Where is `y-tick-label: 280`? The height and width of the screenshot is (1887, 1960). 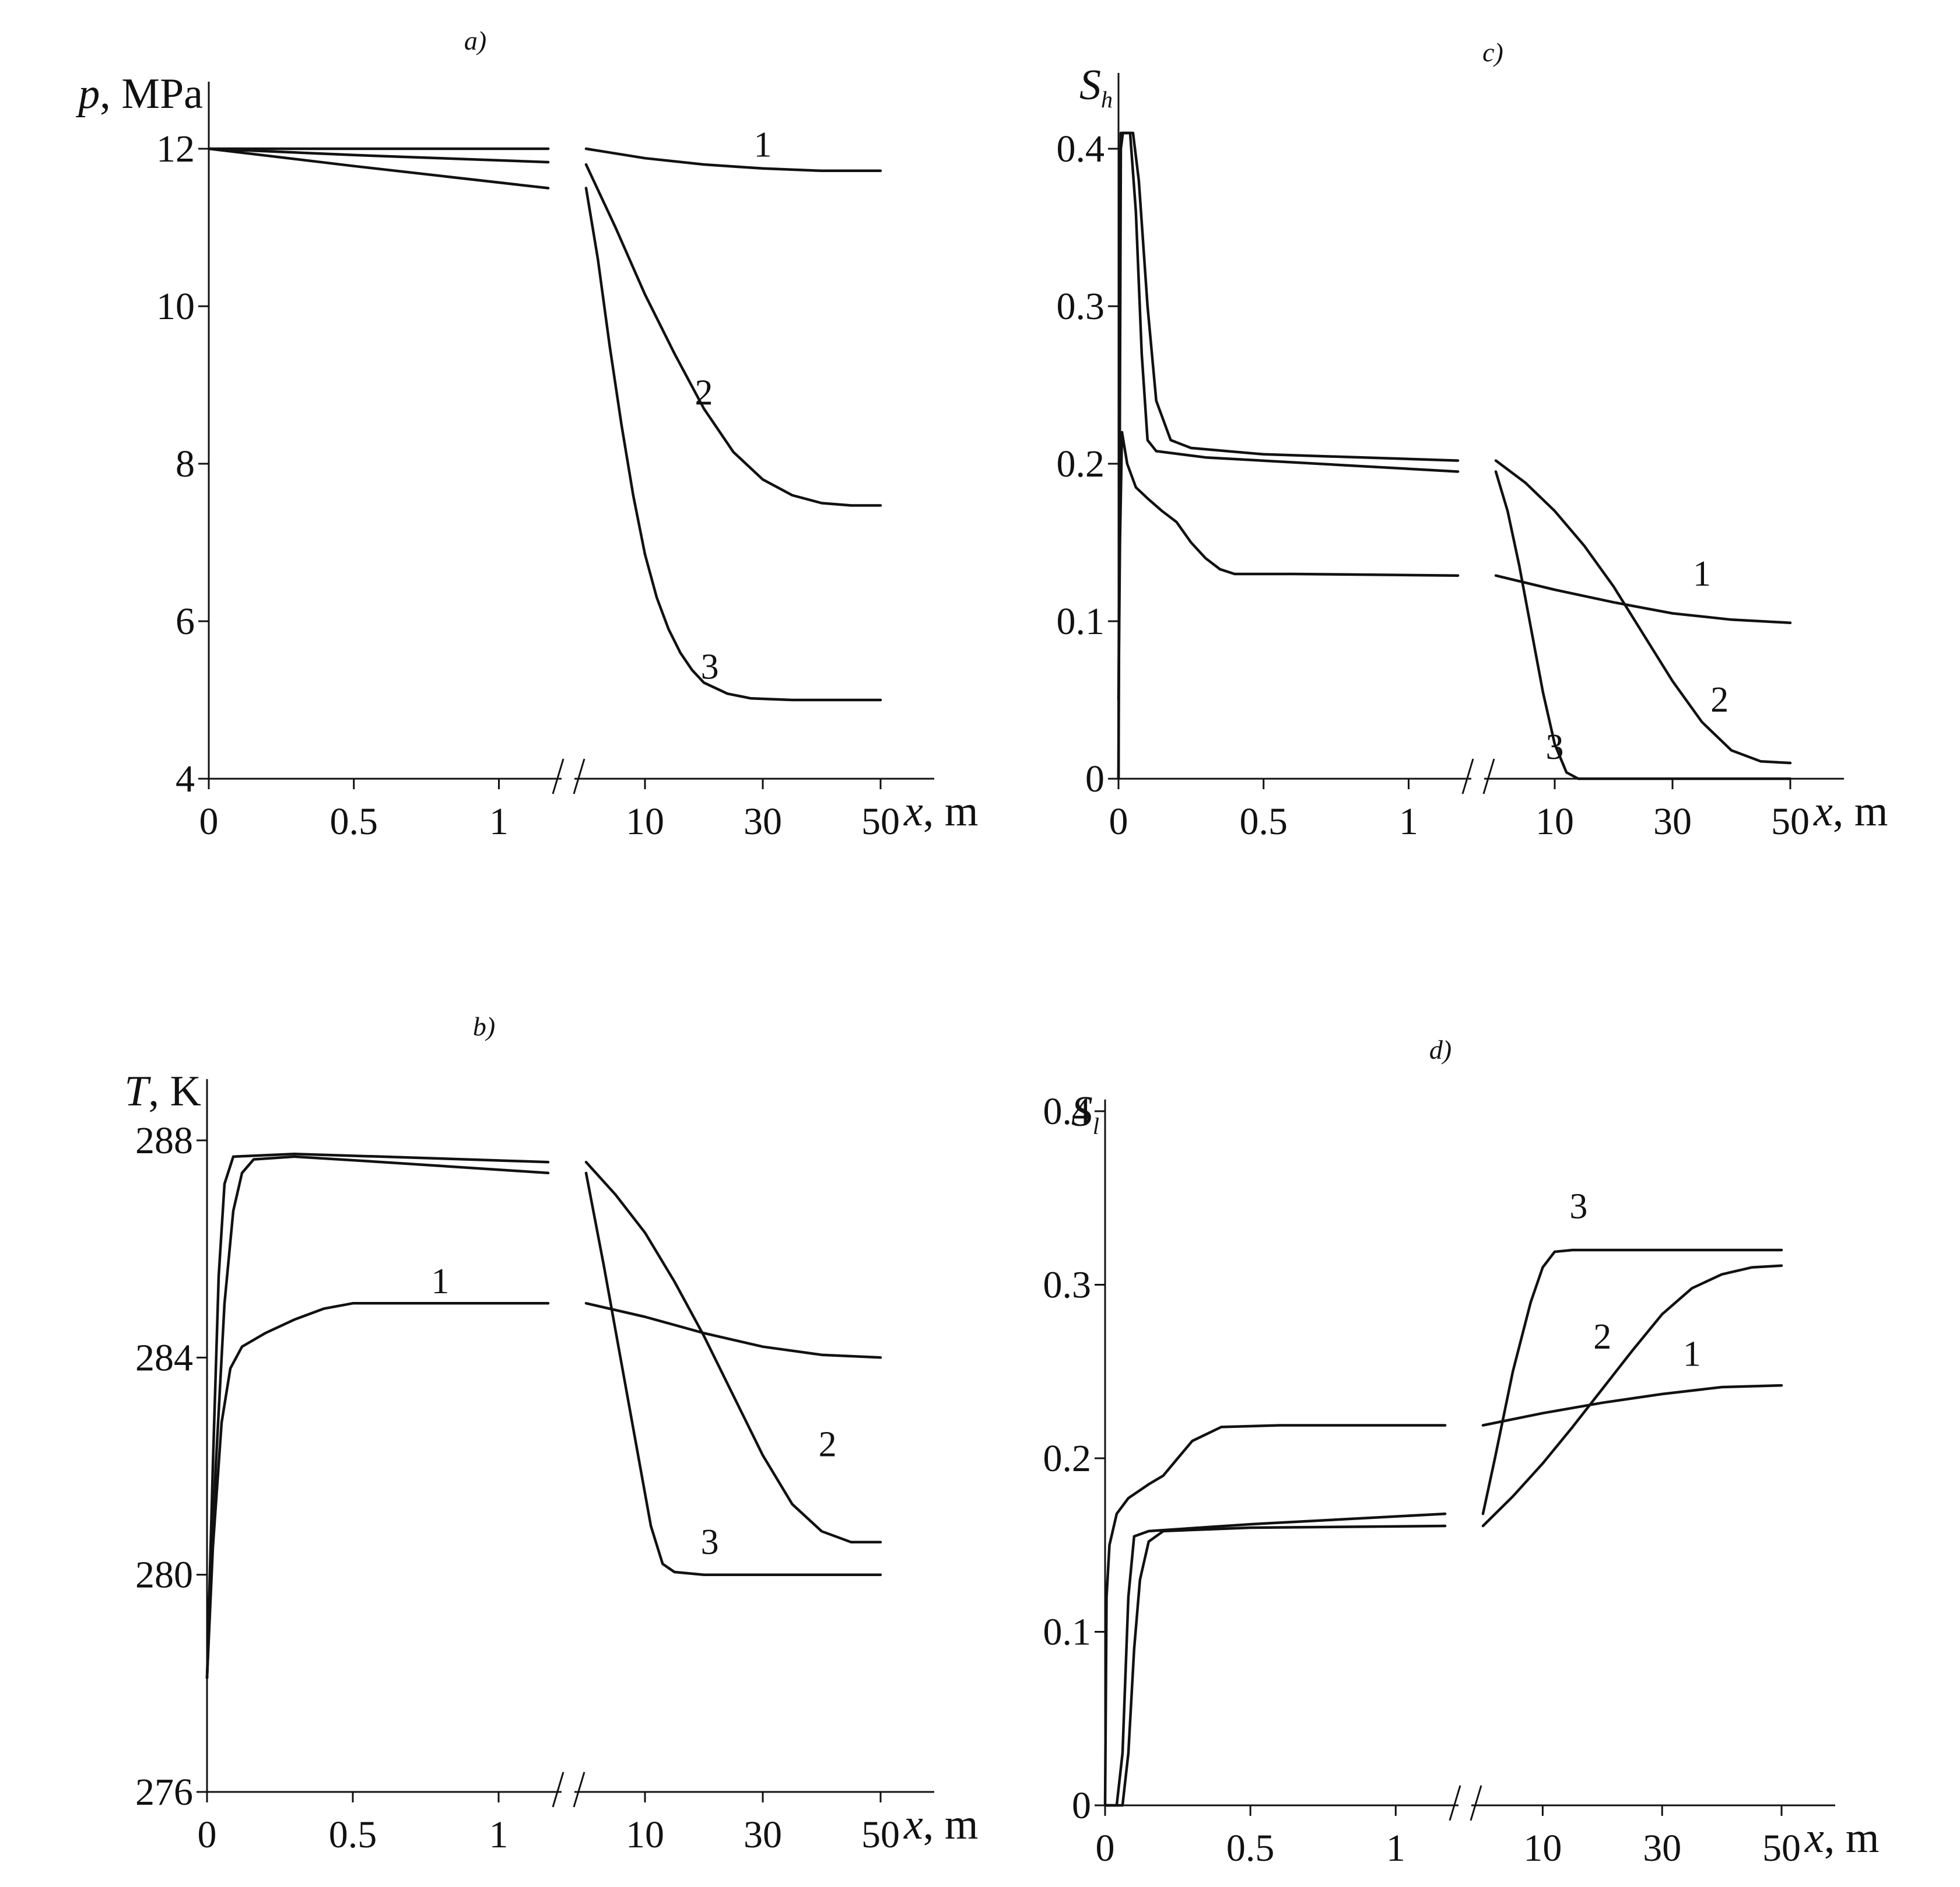
y-tick-label: 280 is located at coordinates (164, 1575).